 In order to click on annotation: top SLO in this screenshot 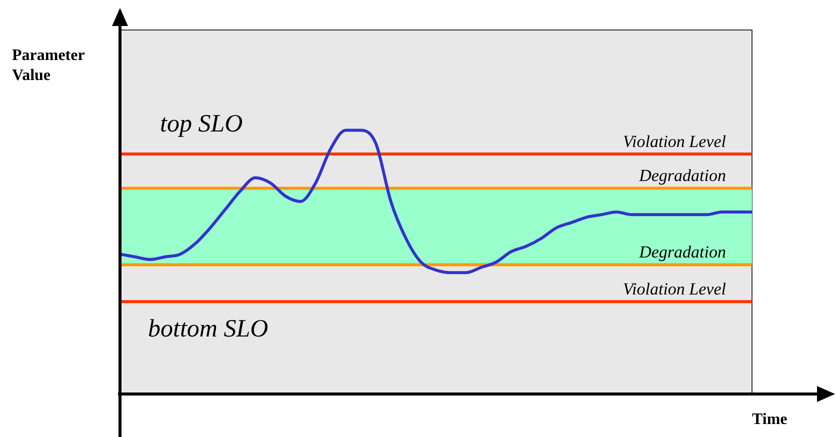, I will do `click(201, 124)`.